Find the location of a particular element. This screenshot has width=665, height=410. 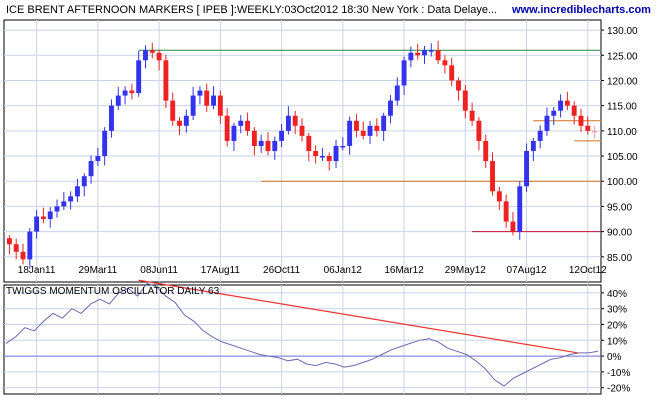

price-x-tick-label: 06Jan12 is located at coordinates (343, 270).